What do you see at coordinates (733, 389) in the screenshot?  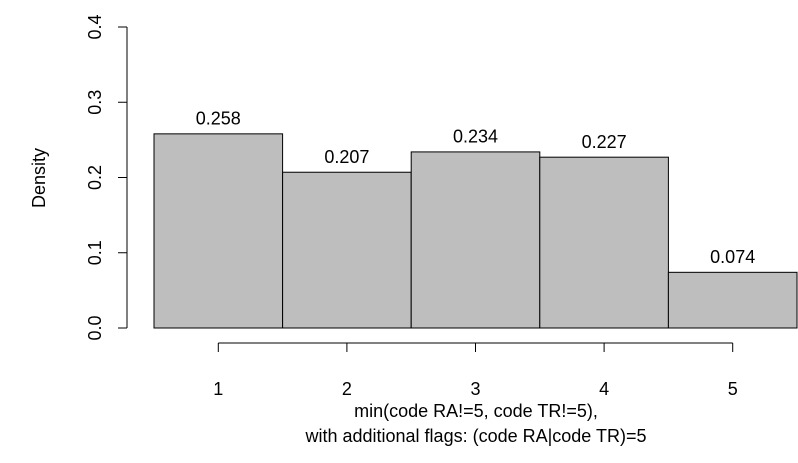 I see `x-tick-label: 5` at bounding box center [733, 389].